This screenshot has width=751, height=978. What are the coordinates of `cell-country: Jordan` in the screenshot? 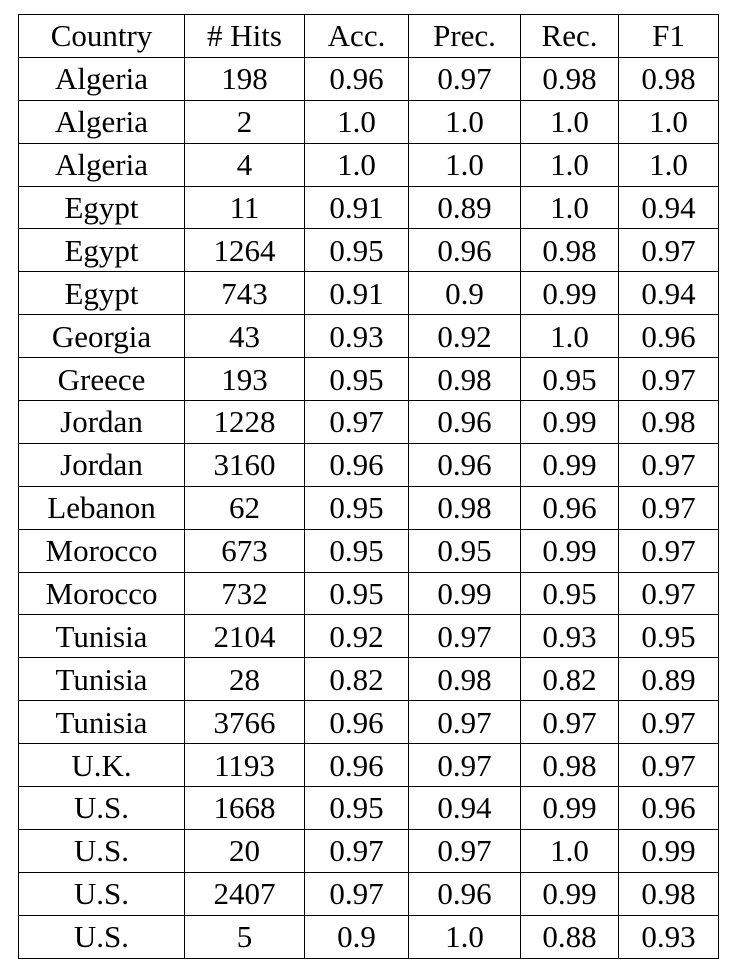 It's located at (101, 422).